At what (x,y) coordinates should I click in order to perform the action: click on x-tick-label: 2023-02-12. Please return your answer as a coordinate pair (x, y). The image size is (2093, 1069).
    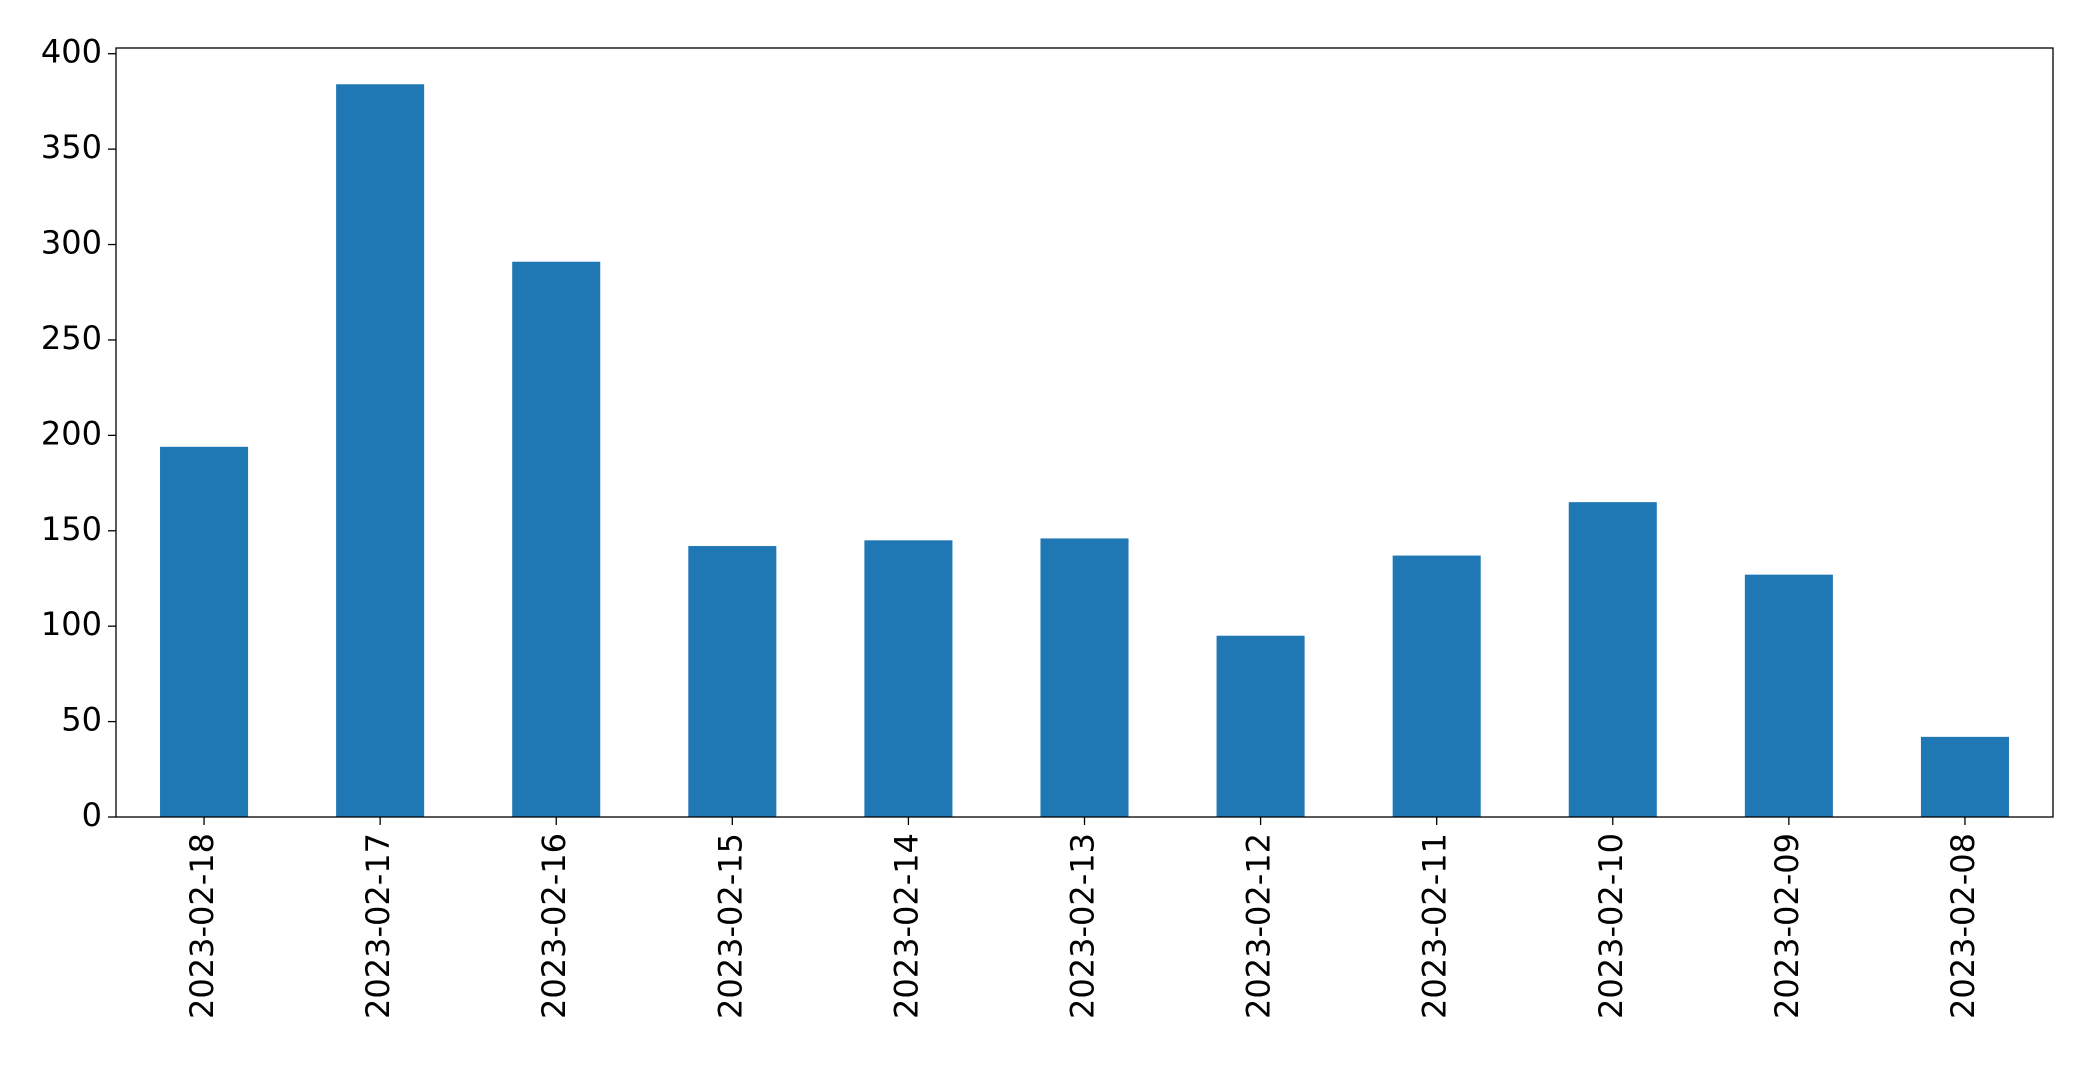
    Looking at the image, I should click on (1259, 926).